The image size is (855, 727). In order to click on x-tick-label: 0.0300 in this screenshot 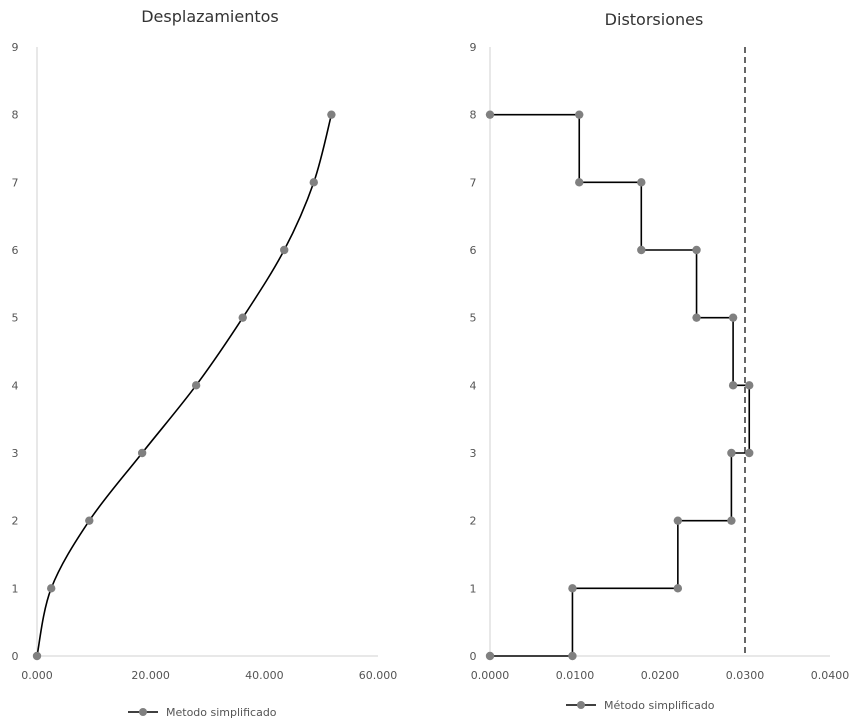, I will do `click(745, 675)`.